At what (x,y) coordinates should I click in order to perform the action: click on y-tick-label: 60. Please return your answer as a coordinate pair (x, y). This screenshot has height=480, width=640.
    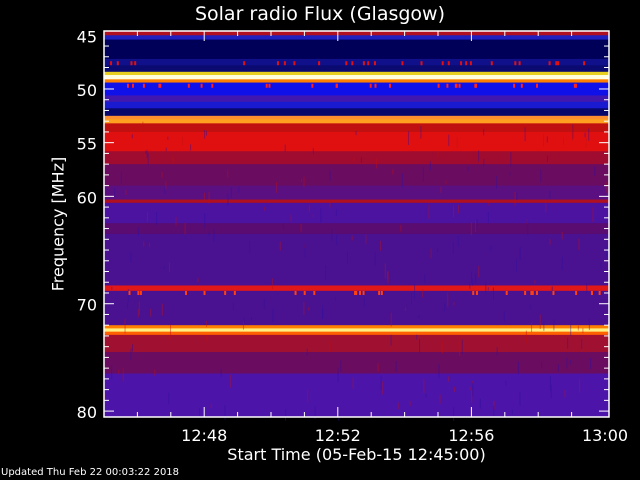
    Looking at the image, I should click on (87, 197).